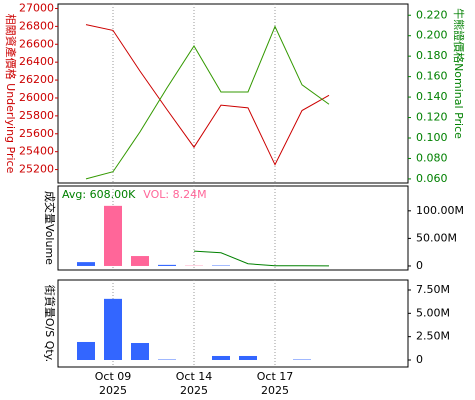 Image resolution: width=475 pixels, height=400 pixels. What do you see at coordinates (11, 94) in the screenshot?
I see `y-label: 相關資產價格 Underlying Price` at bounding box center [11, 94].